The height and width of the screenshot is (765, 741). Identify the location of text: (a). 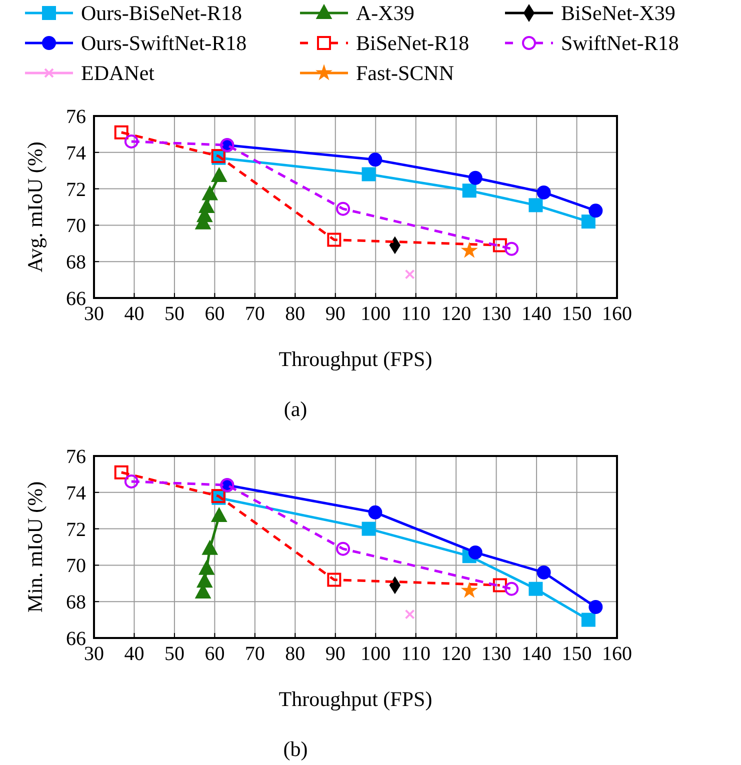
(296, 409).